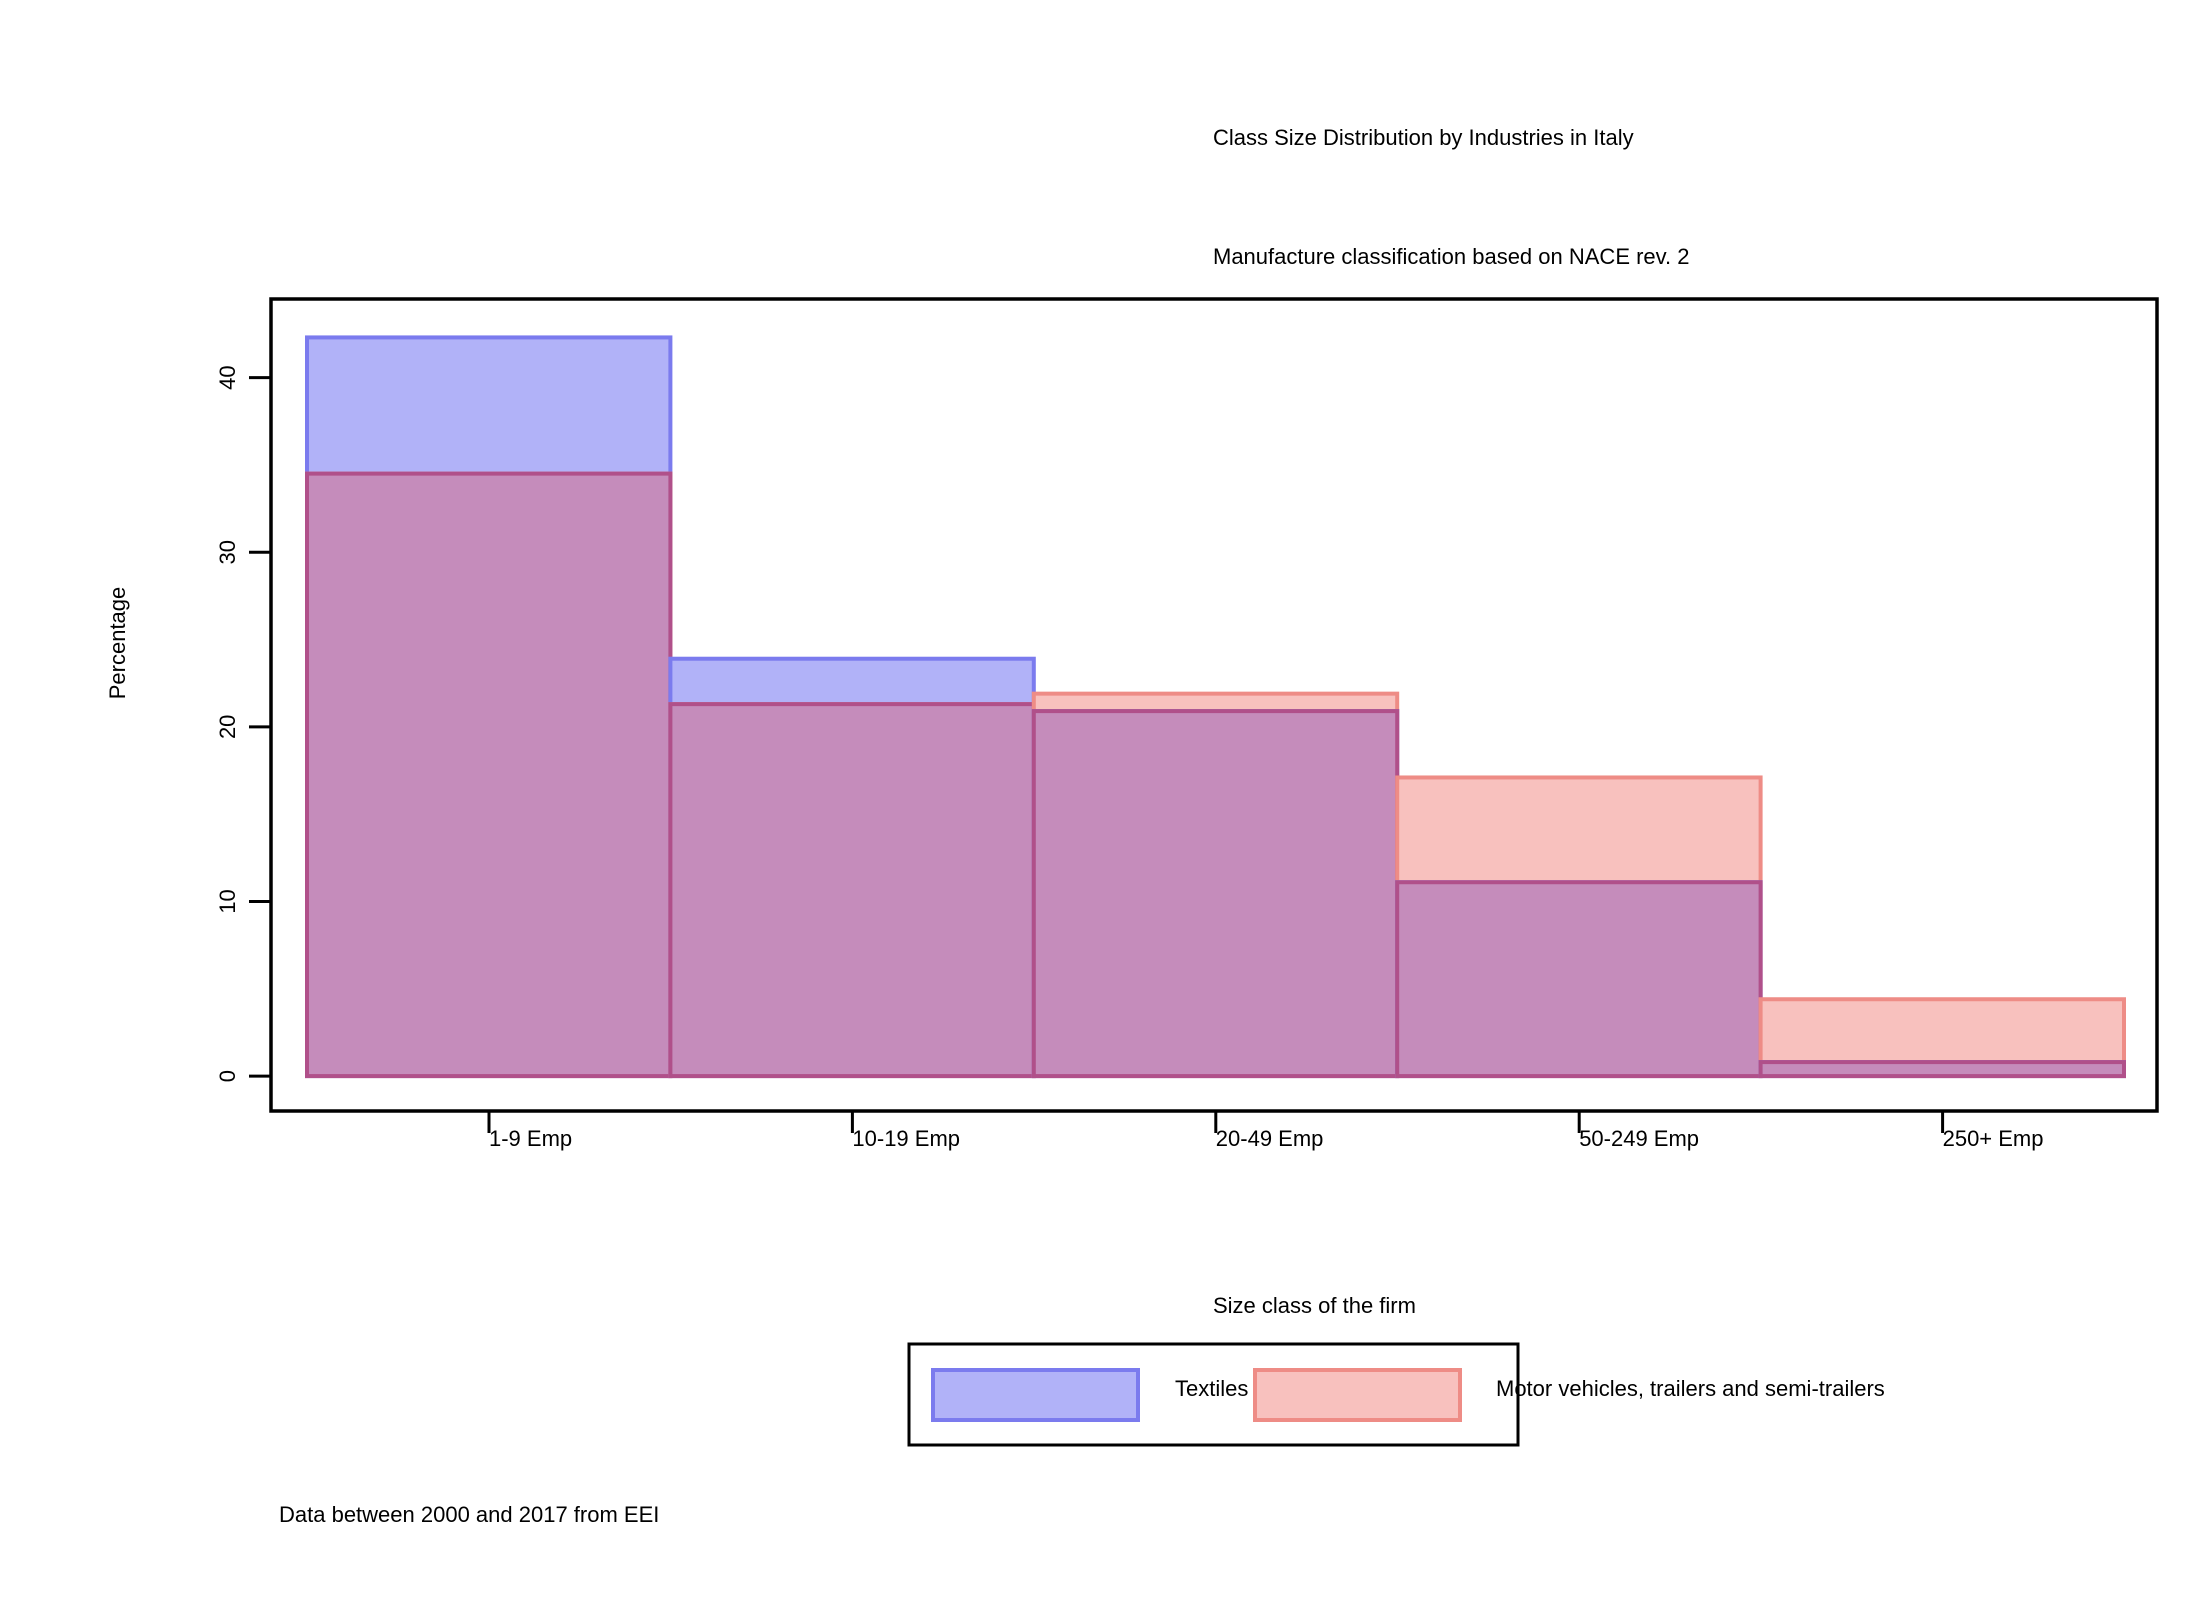 The width and height of the screenshot is (2200, 1600). I want to click on y-axis: 0 10 20 30 40, so click(243, 723).